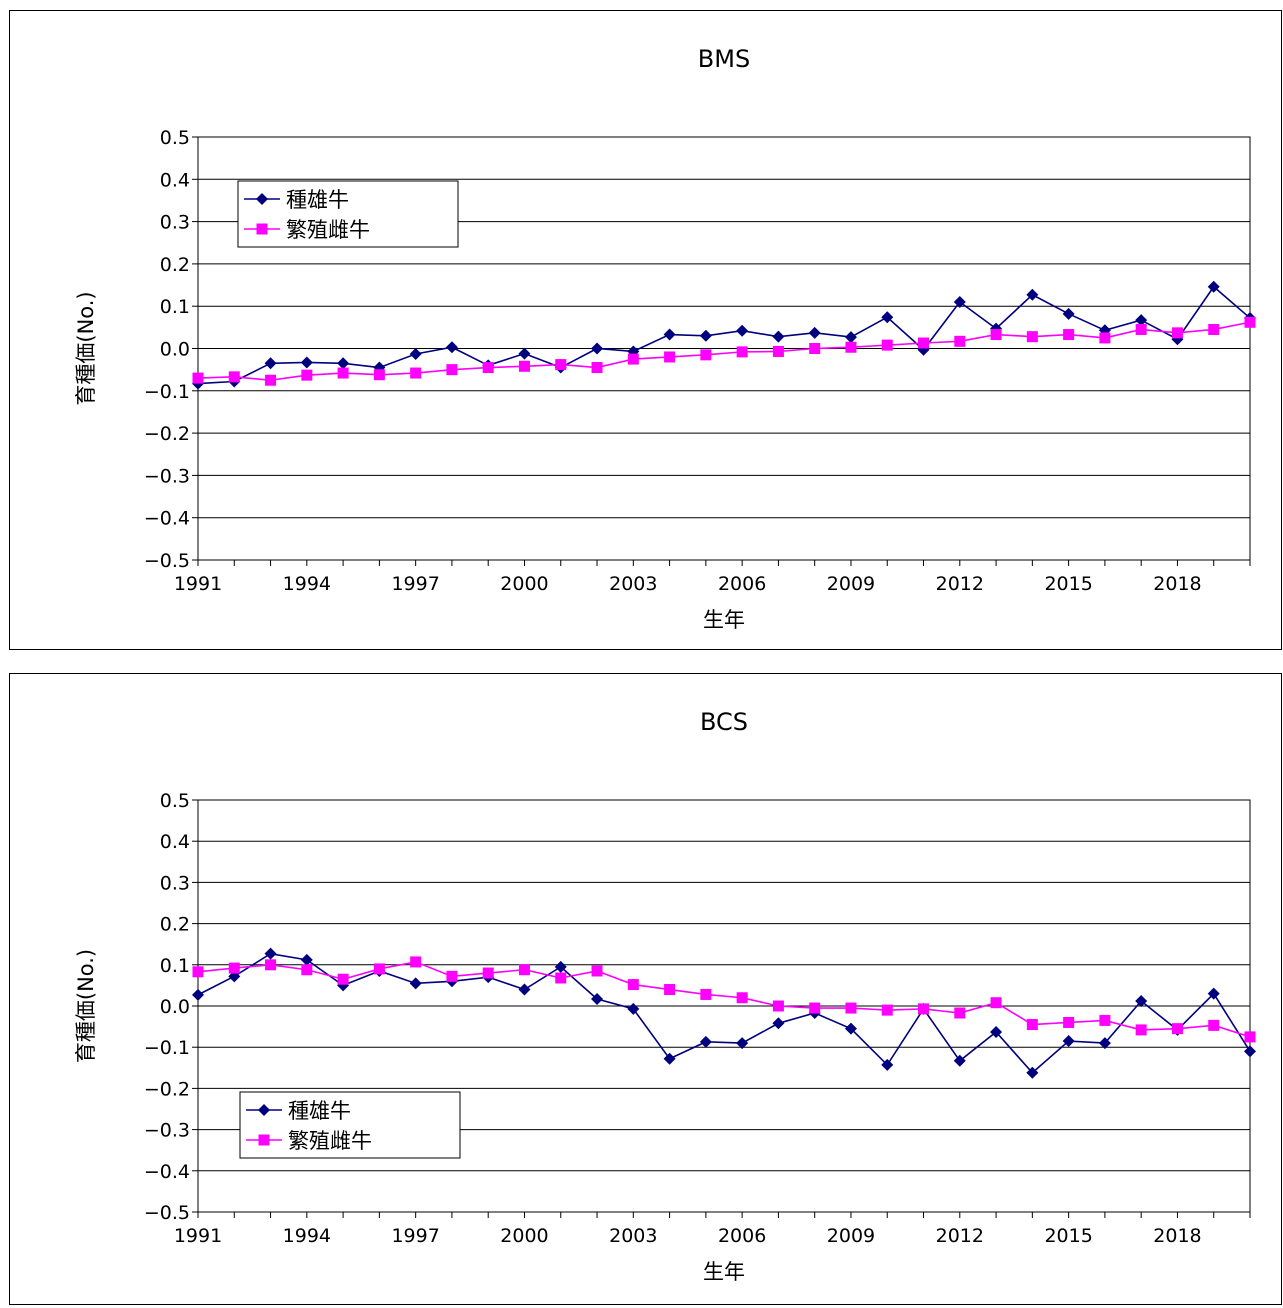 The image size is (1283, 1308). Describe the element at coordinates (175, 223) in the screenshot. I see `bms-ytick-label: 0.3` at that location.